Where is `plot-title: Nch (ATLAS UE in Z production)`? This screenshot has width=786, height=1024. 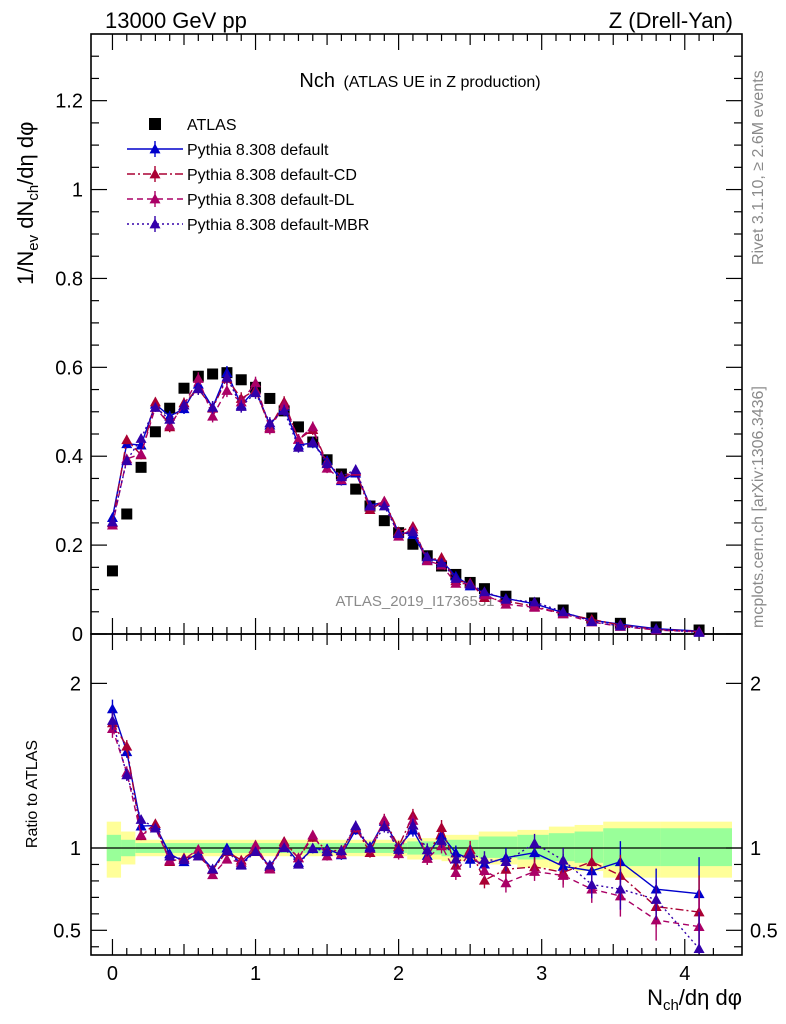
plot-title: Nch (ATLAS UE in Z production) is located at coordinates (419, 81).